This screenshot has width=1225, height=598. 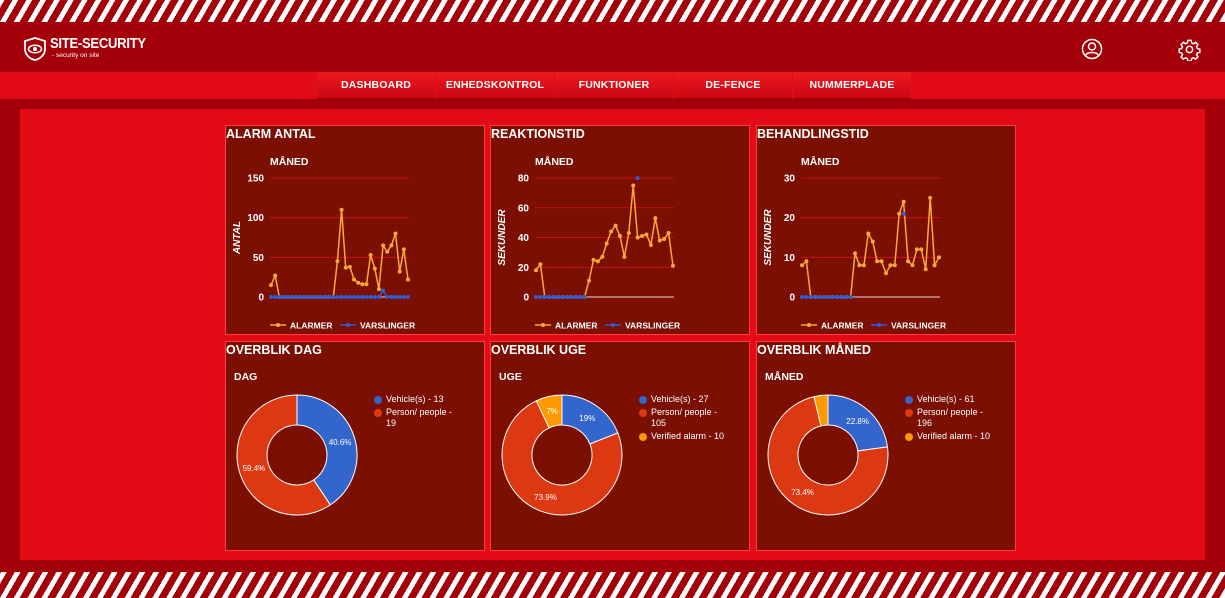 I want to click on donut-legend: Vehicle(s) - 13 Person/ people - 19, so click(x=419, y=412).